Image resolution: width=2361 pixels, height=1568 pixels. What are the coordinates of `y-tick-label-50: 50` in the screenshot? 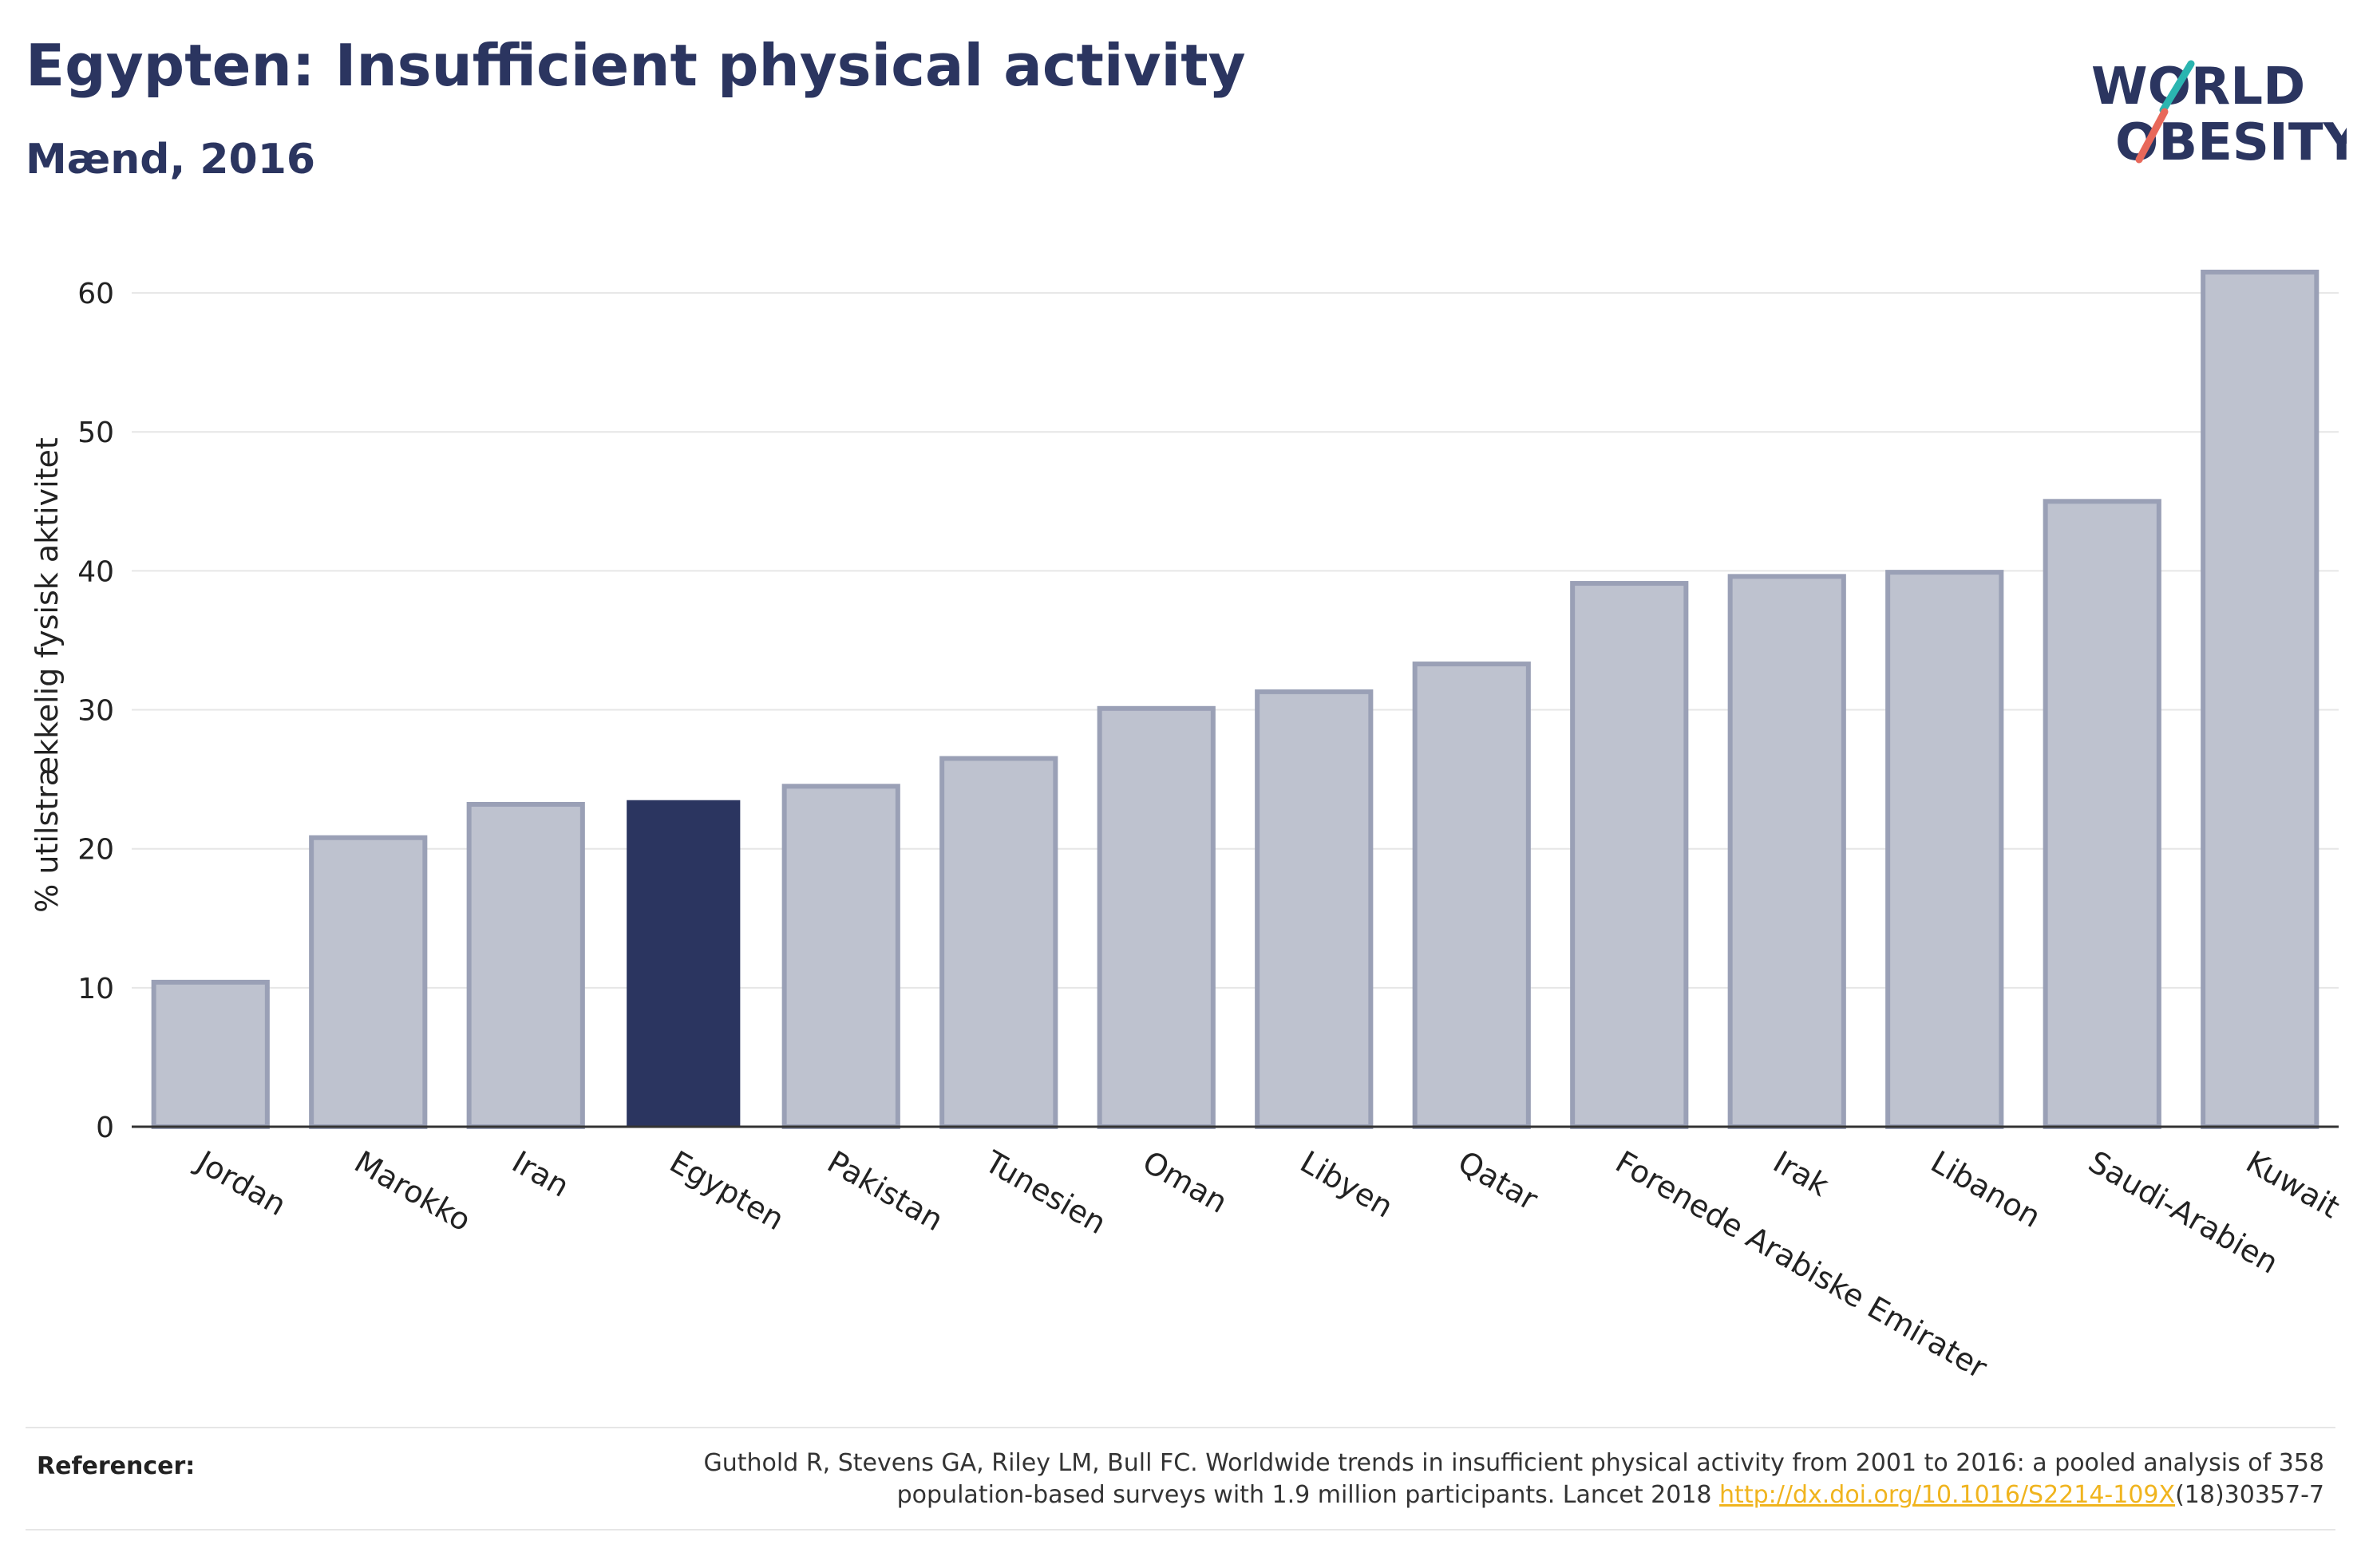 It's located at (95, 433).